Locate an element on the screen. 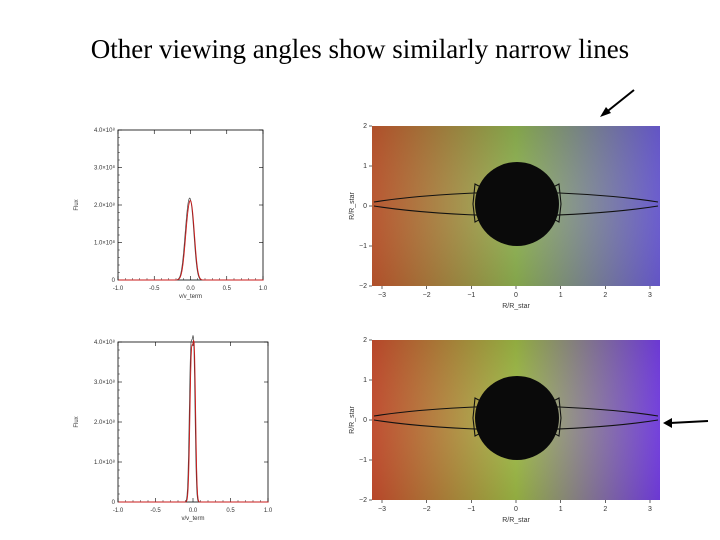 The height and width of the screenshot is (540, 720). velocity-map-top: −3 −2 −1 0 1 2 3 −2 −1 0 1 2 R/R_star R/R_star is located at coordinates (504, 216).